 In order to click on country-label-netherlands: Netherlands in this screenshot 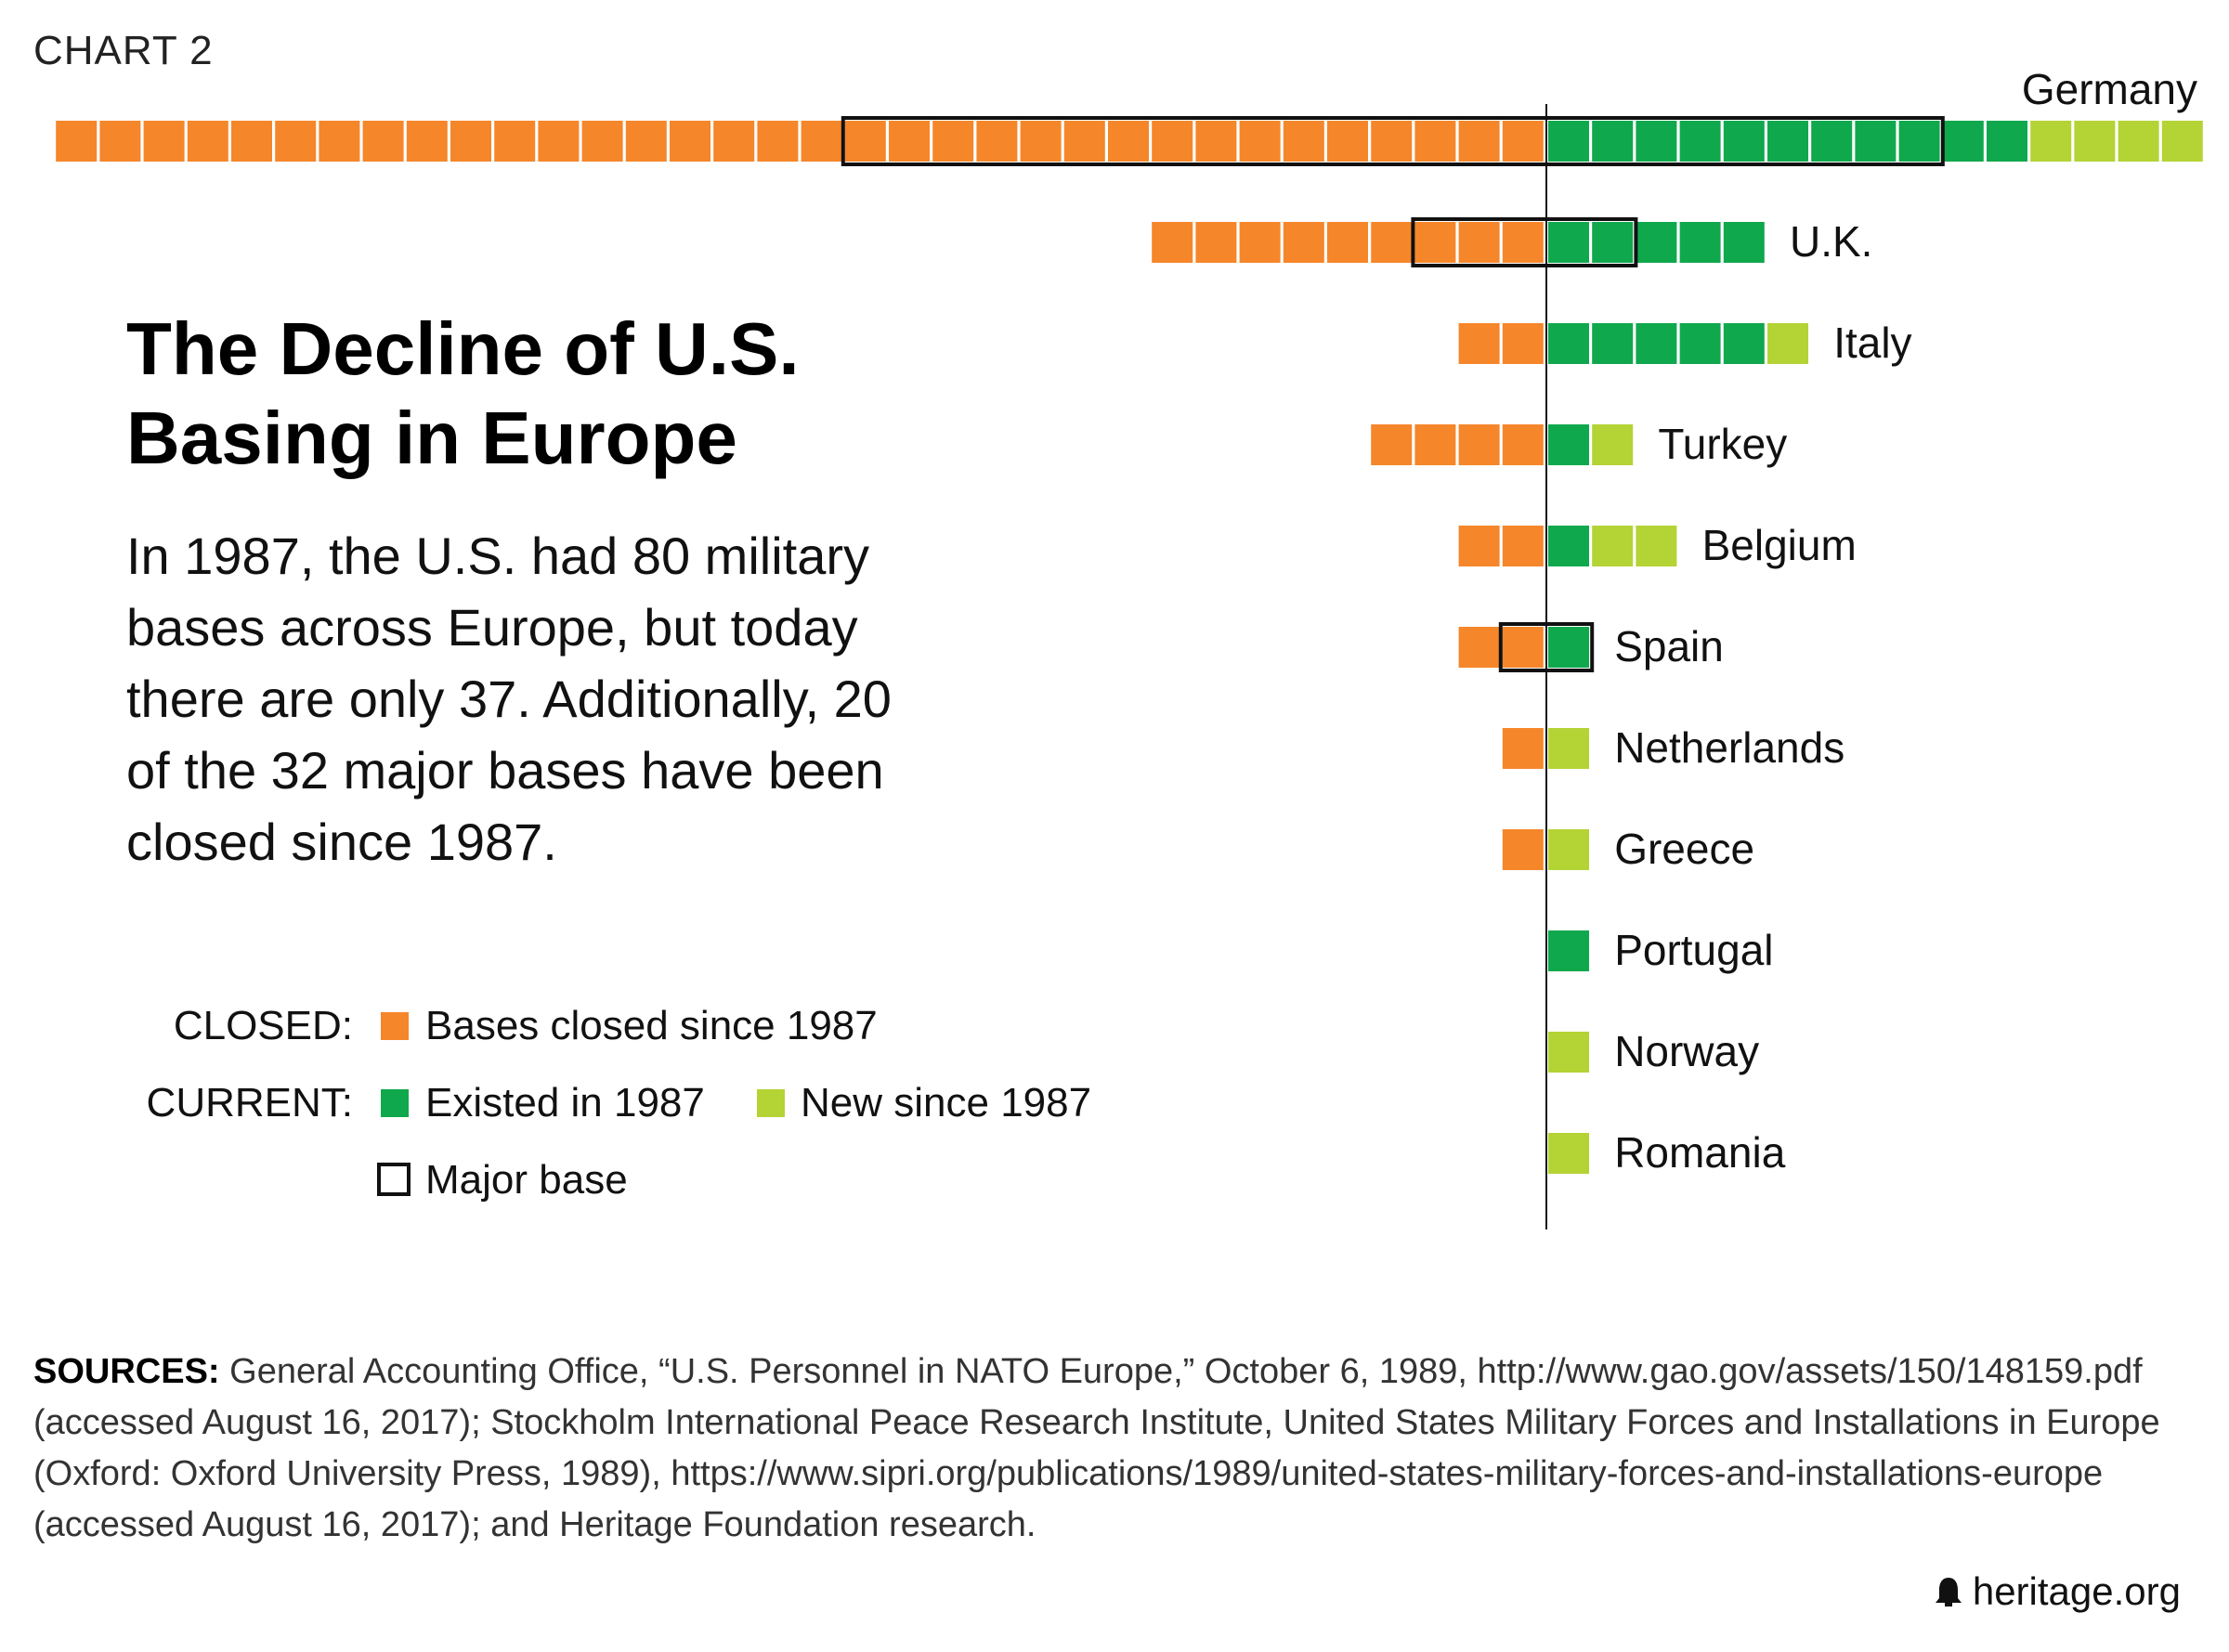, I will do `click(1729, 748)`.